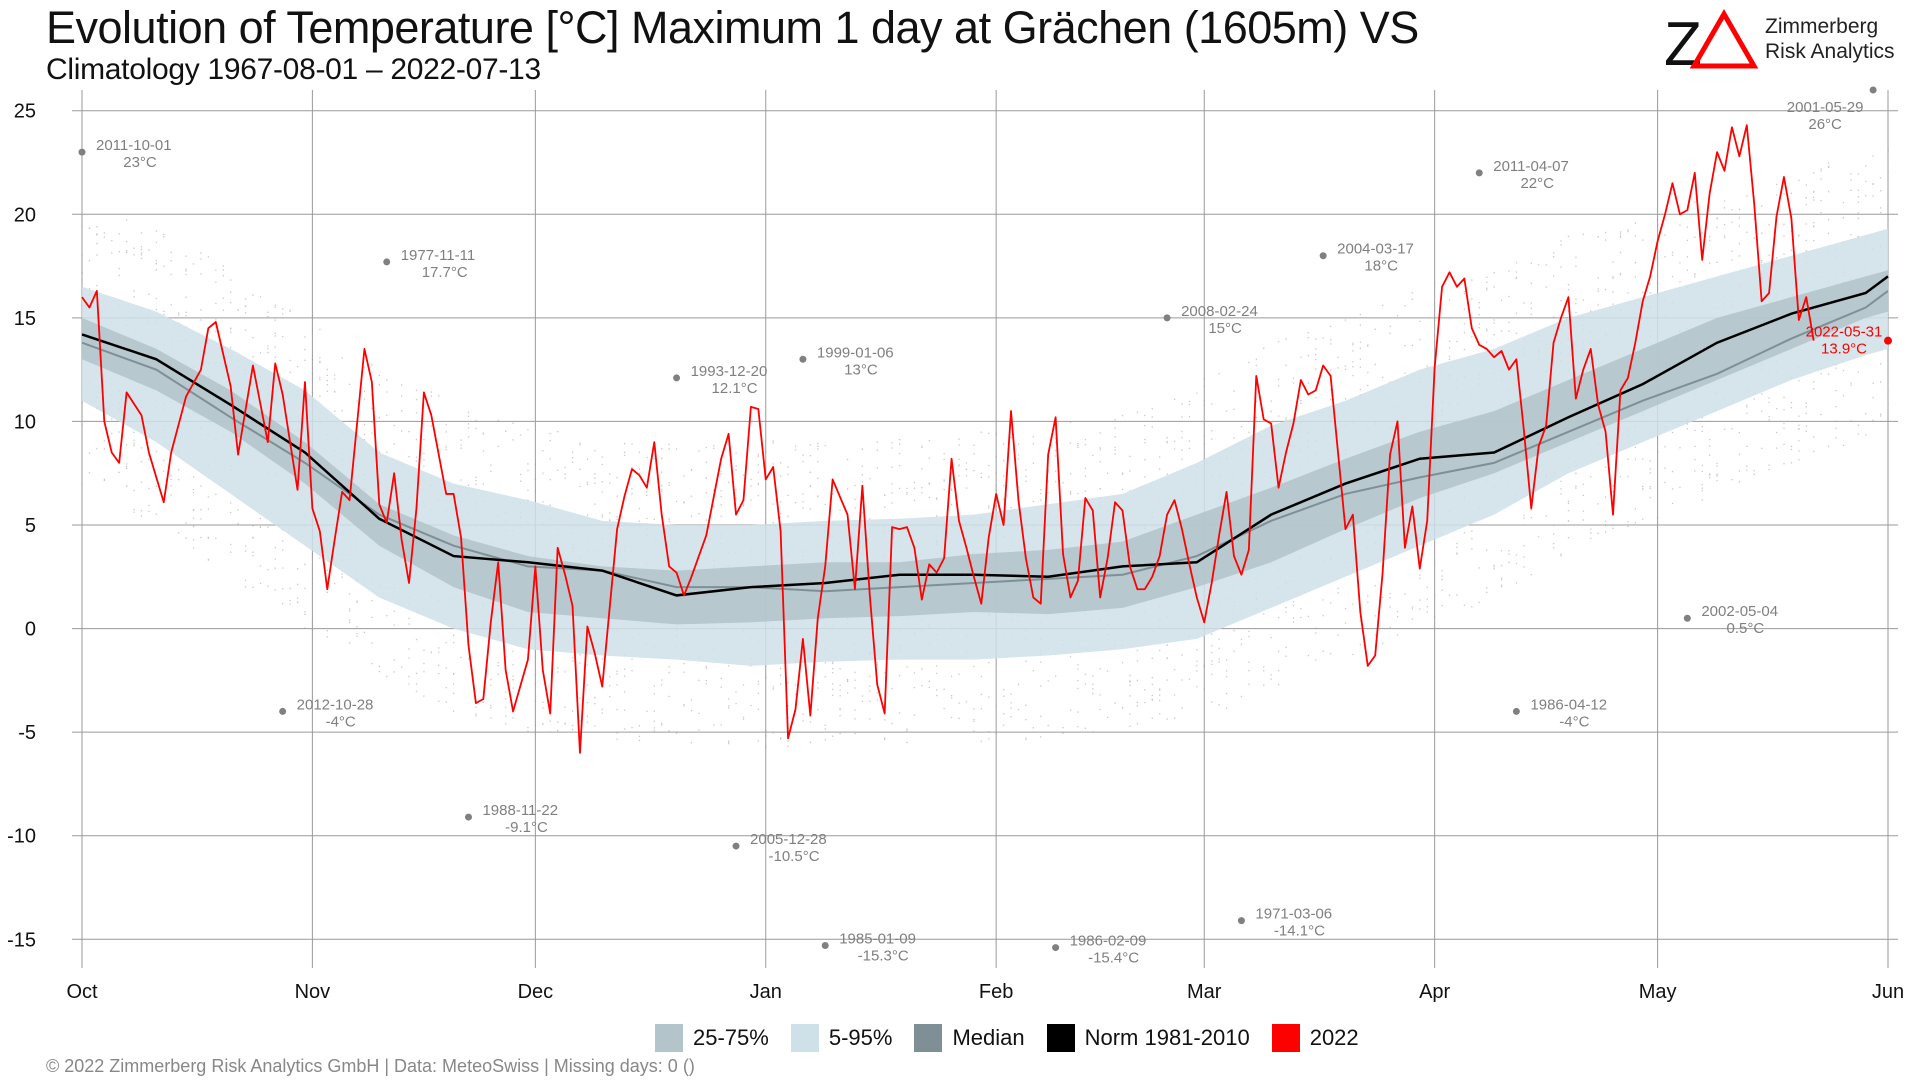  What do you see at coordinates (803, 359) in the screenshot?
I see `record-point` at bounding box center [803, 359].